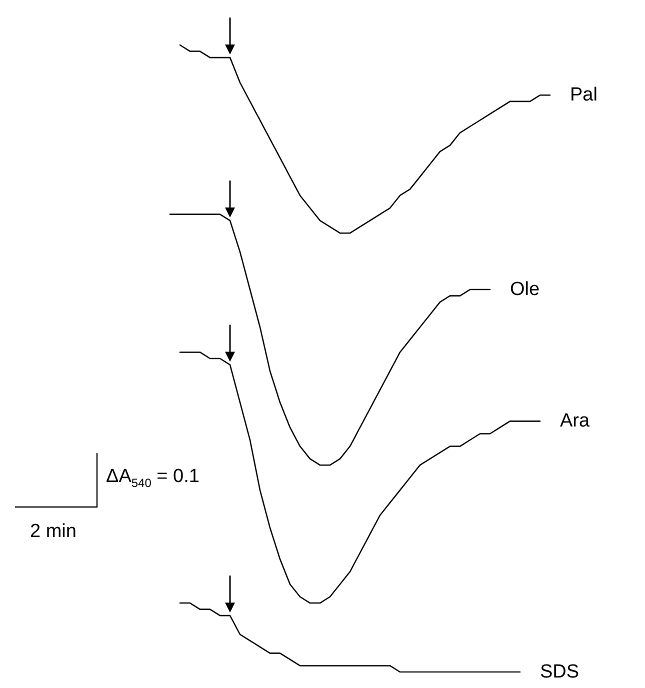  What do you see at coordinates (153, 478) in the screenshot?
I see `annotation: ΔA$_{540}$ = 0.1` at bounding box center [153, 478].